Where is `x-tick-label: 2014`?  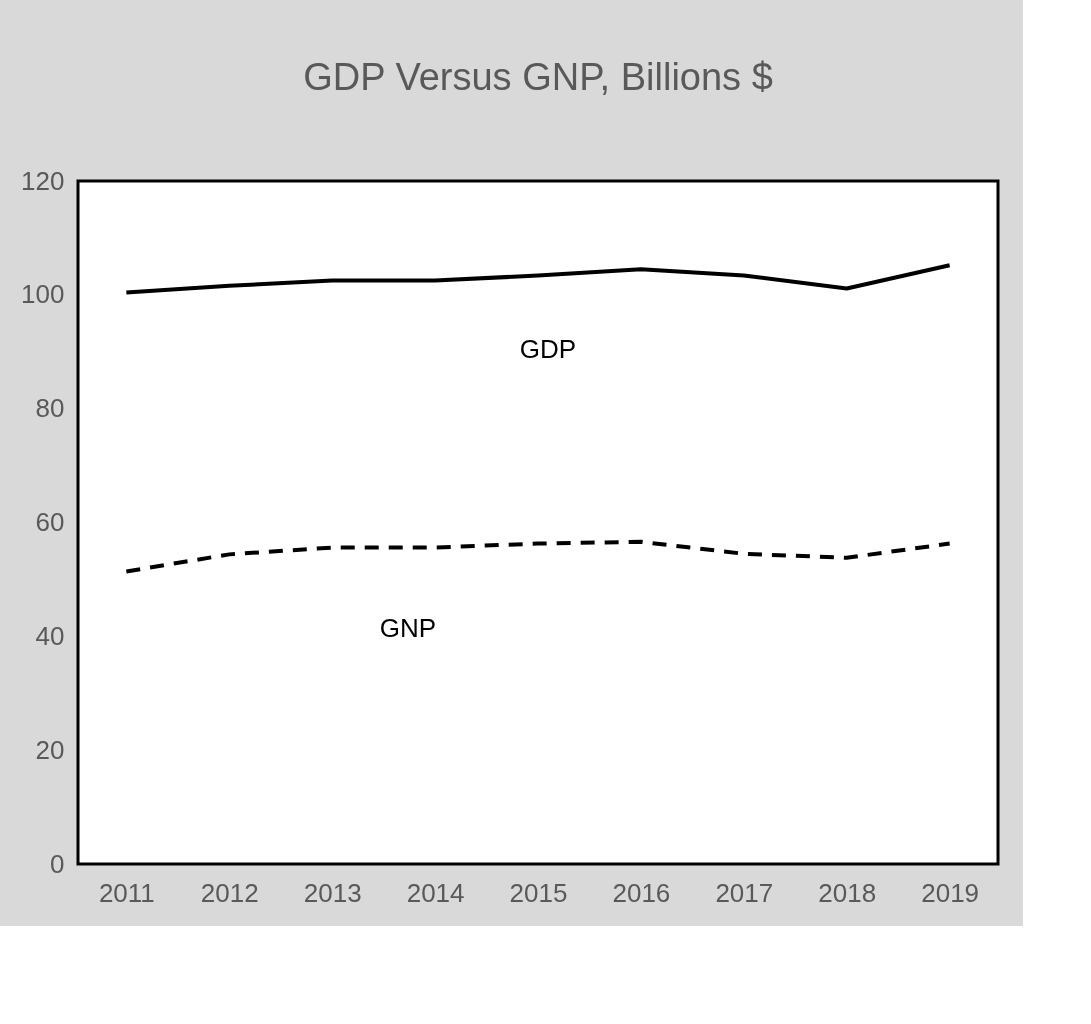 x-tick-label: 2014 is located at coordinates (435, 892).